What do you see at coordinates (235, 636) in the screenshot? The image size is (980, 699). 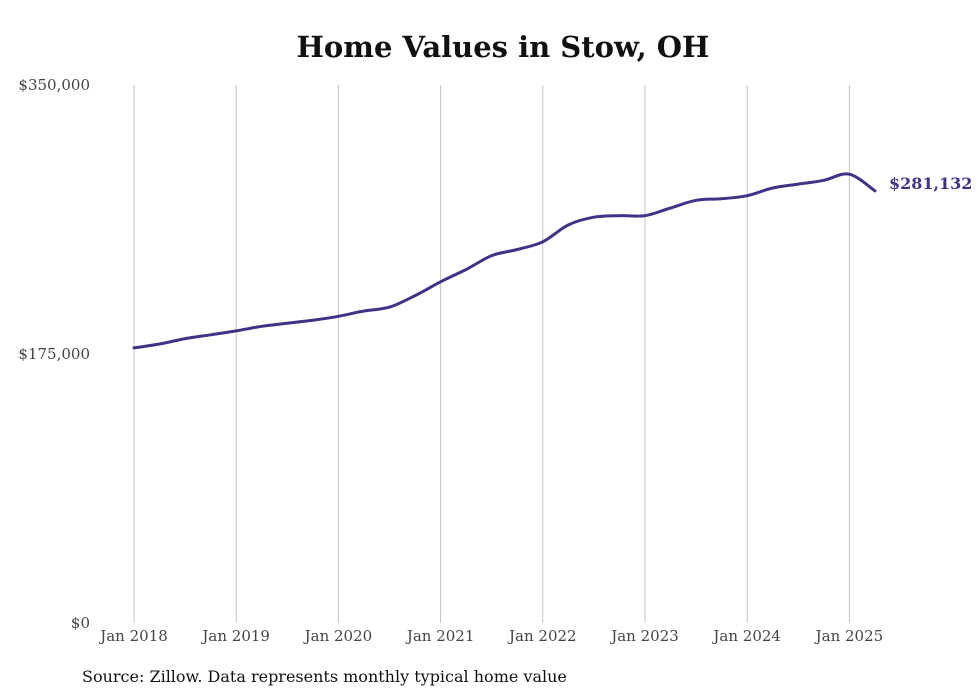 I see `x-tick-label: Jan 2019` at bounding box center [235, 636].